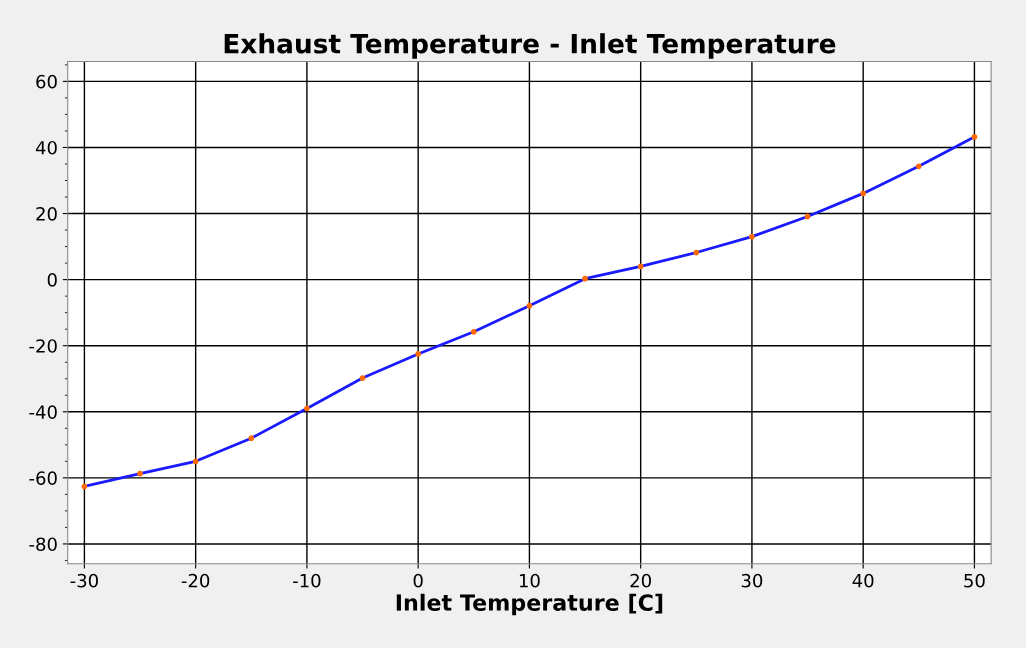 The height and width of the screenshot is (648, 1026). What do you see at coordinates (529, 604) in the screenshot?
I see `x-axis-title: Inlet Temperature [C]` at bounding box center [529, 604].